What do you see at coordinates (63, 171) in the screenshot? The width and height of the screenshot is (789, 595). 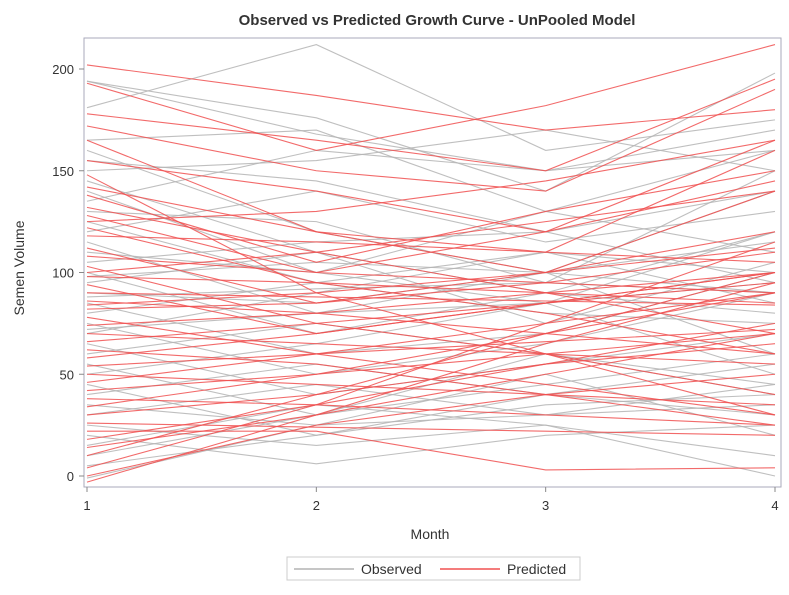 I see `y-tick-label: 150` at bounding box center [63, 171].